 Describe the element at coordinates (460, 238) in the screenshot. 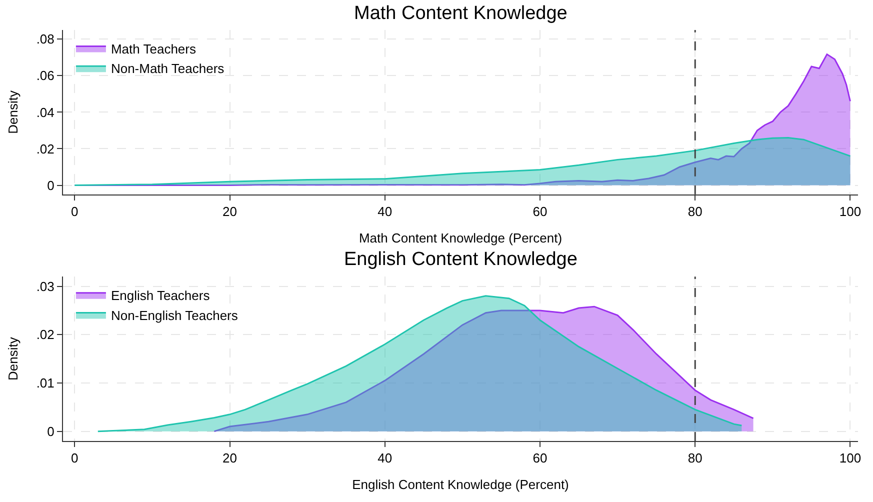

I see `x-axis-title: Math Content Knowledge (Percent)` at that location.